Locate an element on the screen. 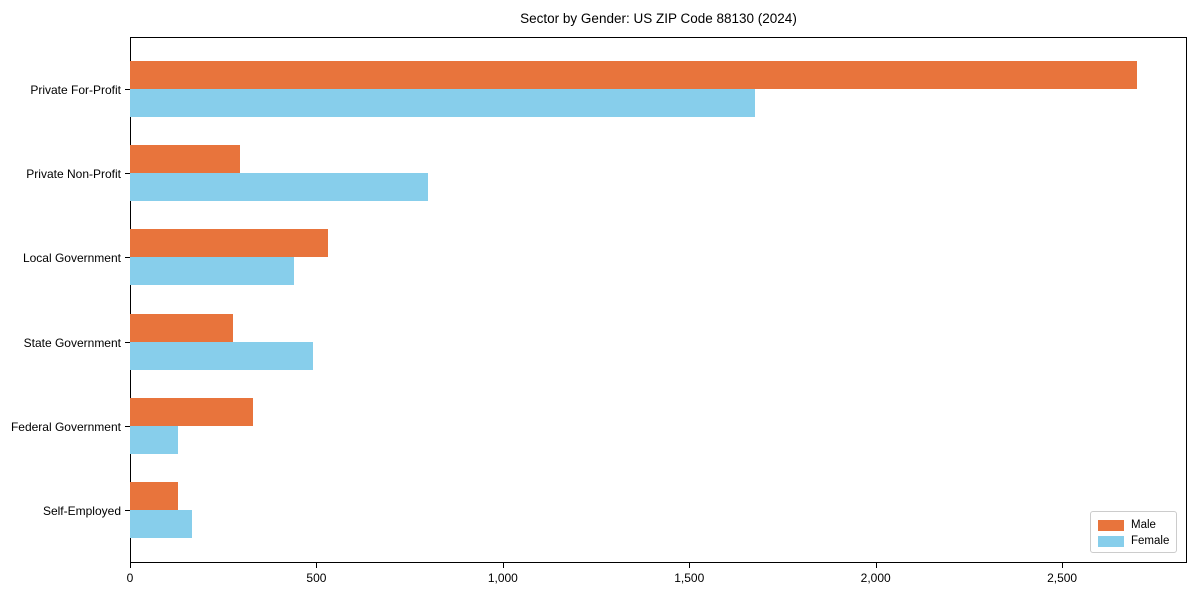 The height and width of the screenshot is (600, 1200). bar-female-local-government is located at coordinates (212, 271).